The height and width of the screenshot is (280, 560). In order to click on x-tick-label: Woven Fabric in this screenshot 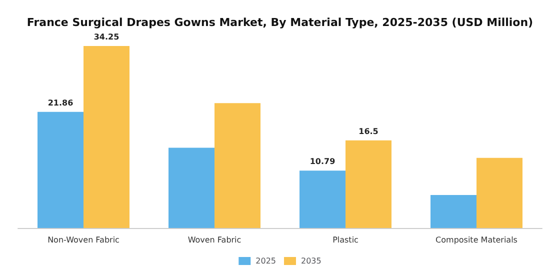, I will do `click(215, 240)`.